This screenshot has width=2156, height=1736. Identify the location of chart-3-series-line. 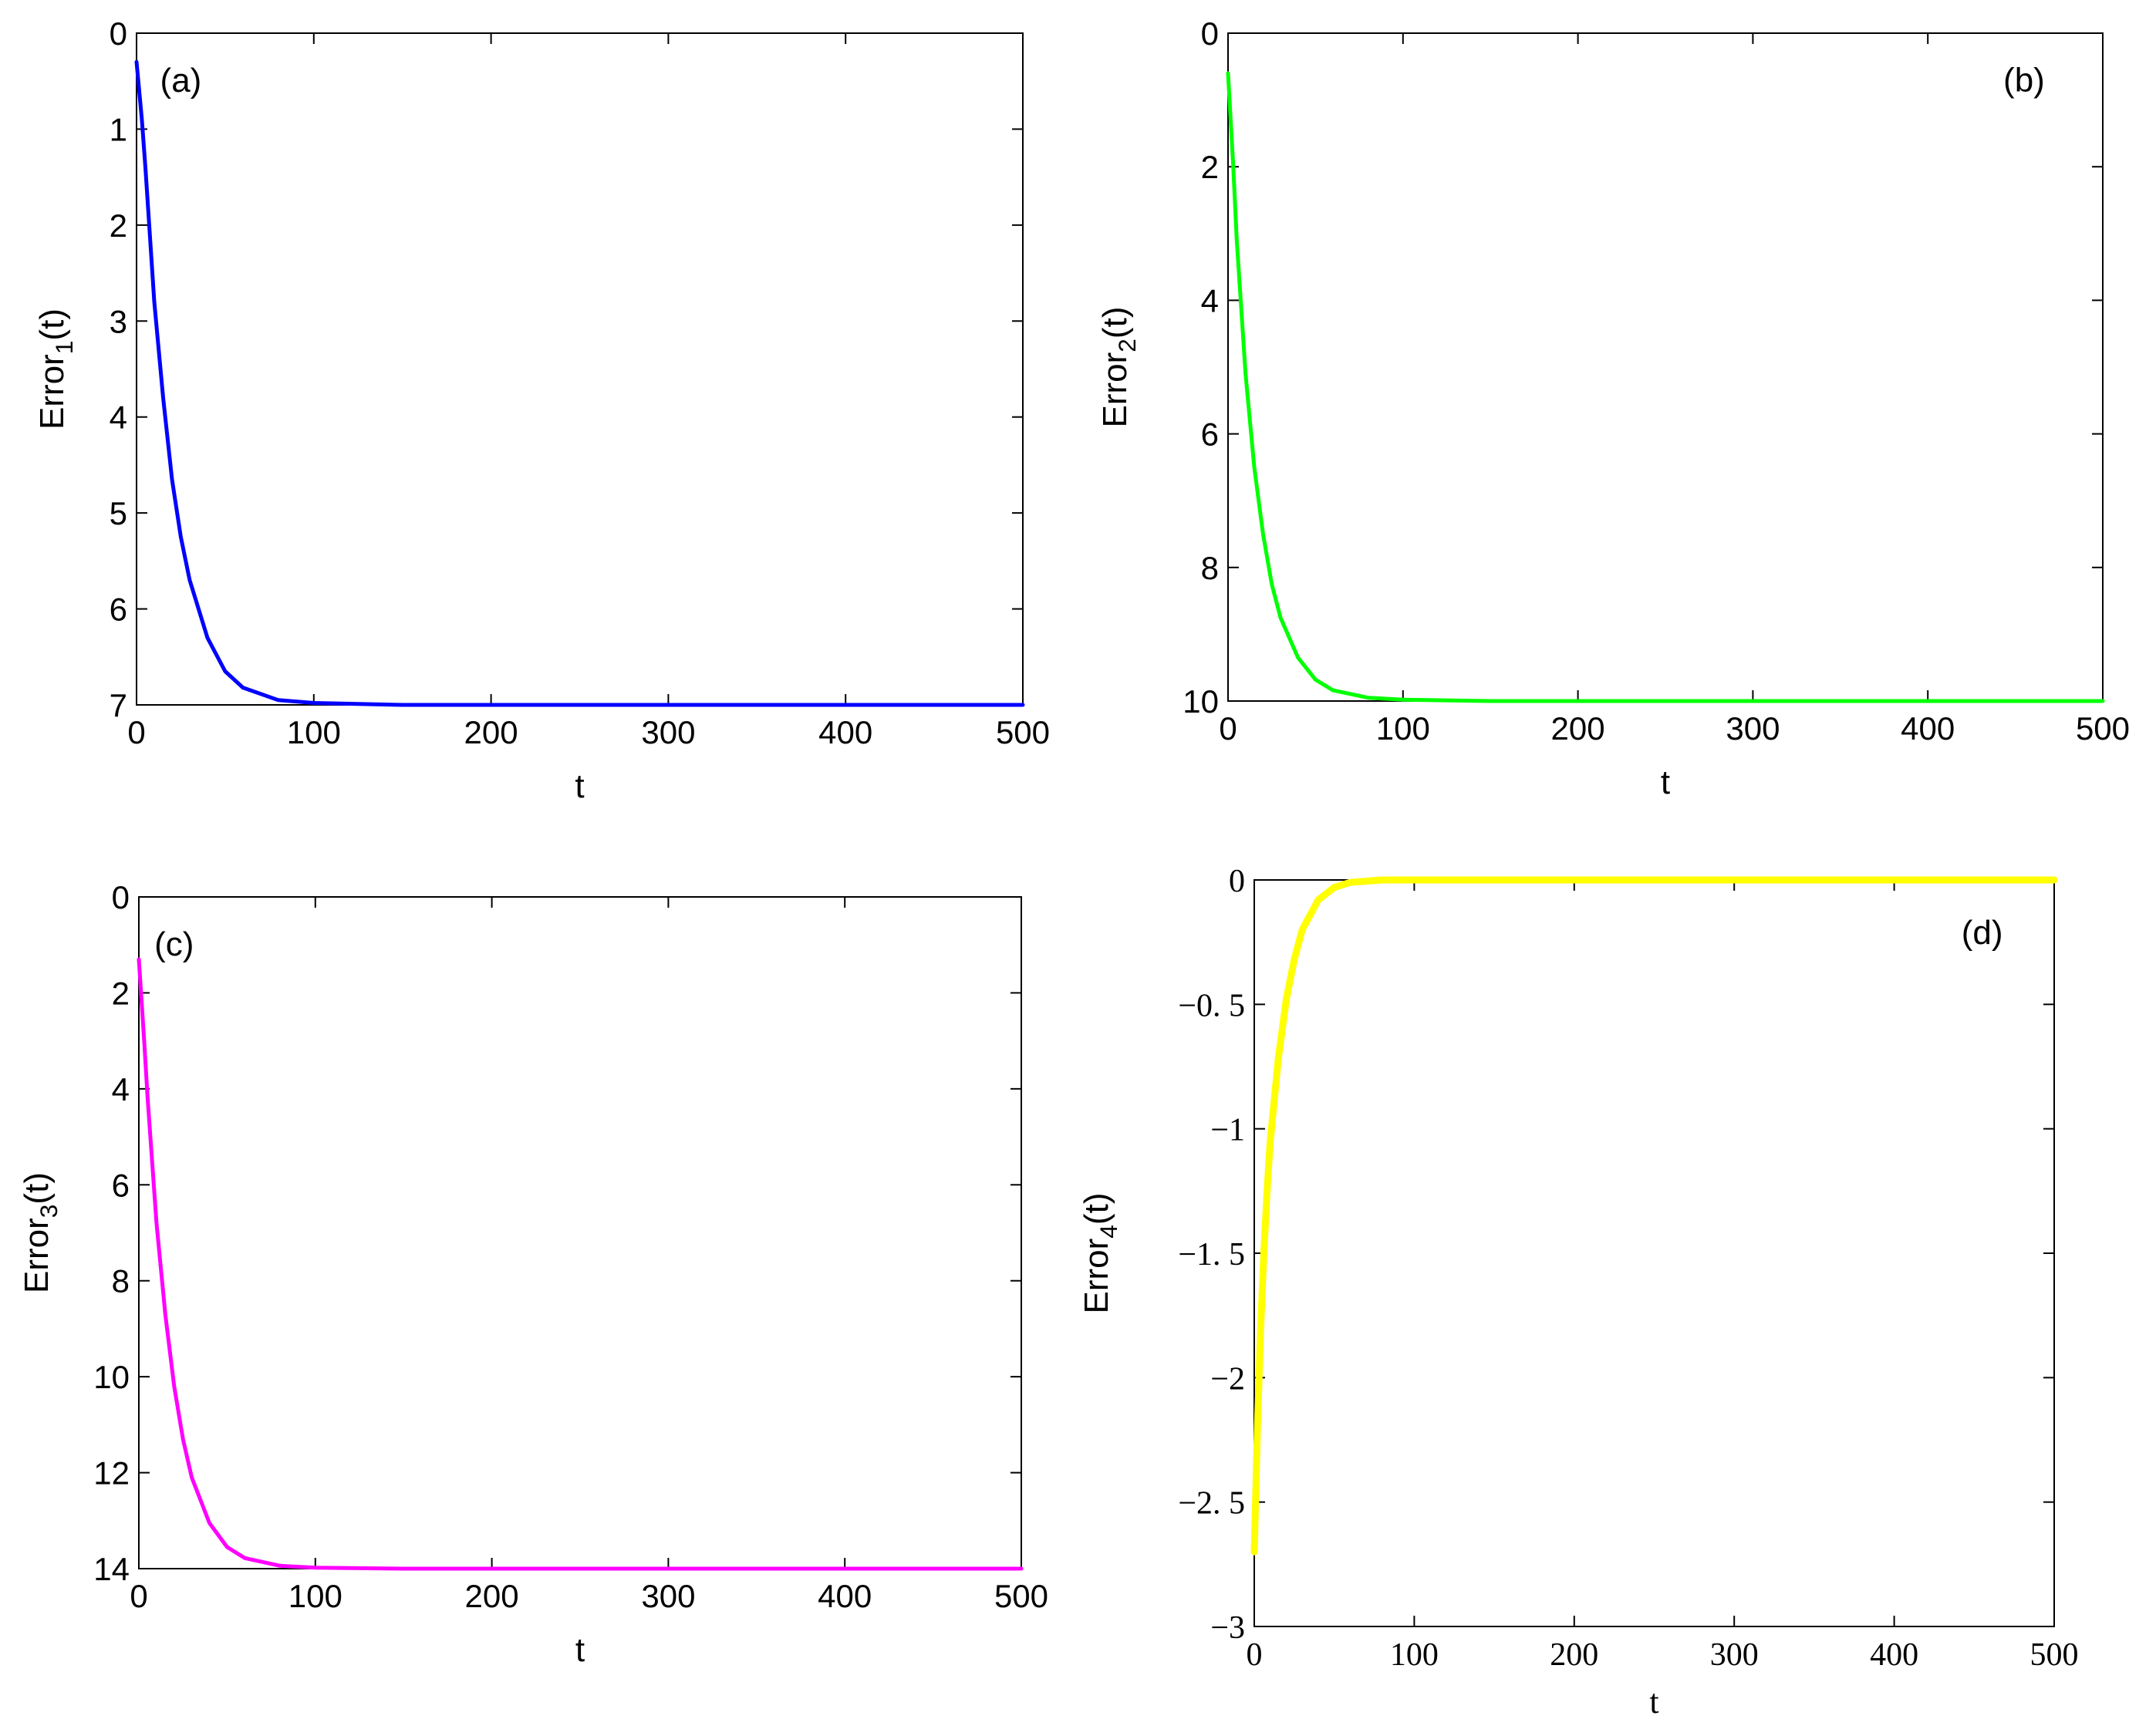
(580, 1264).